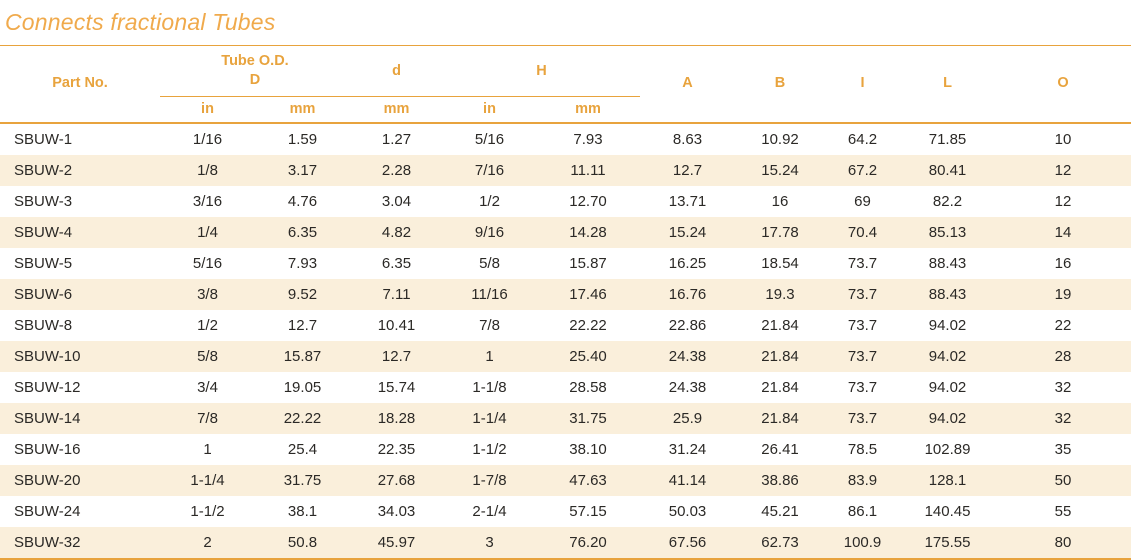 This screenshot has height=560, width=1131. What do you see at coordinates (780, 418) in the screenshot?
I see `value-cell: 21.84` at bounding box center [780, 418].